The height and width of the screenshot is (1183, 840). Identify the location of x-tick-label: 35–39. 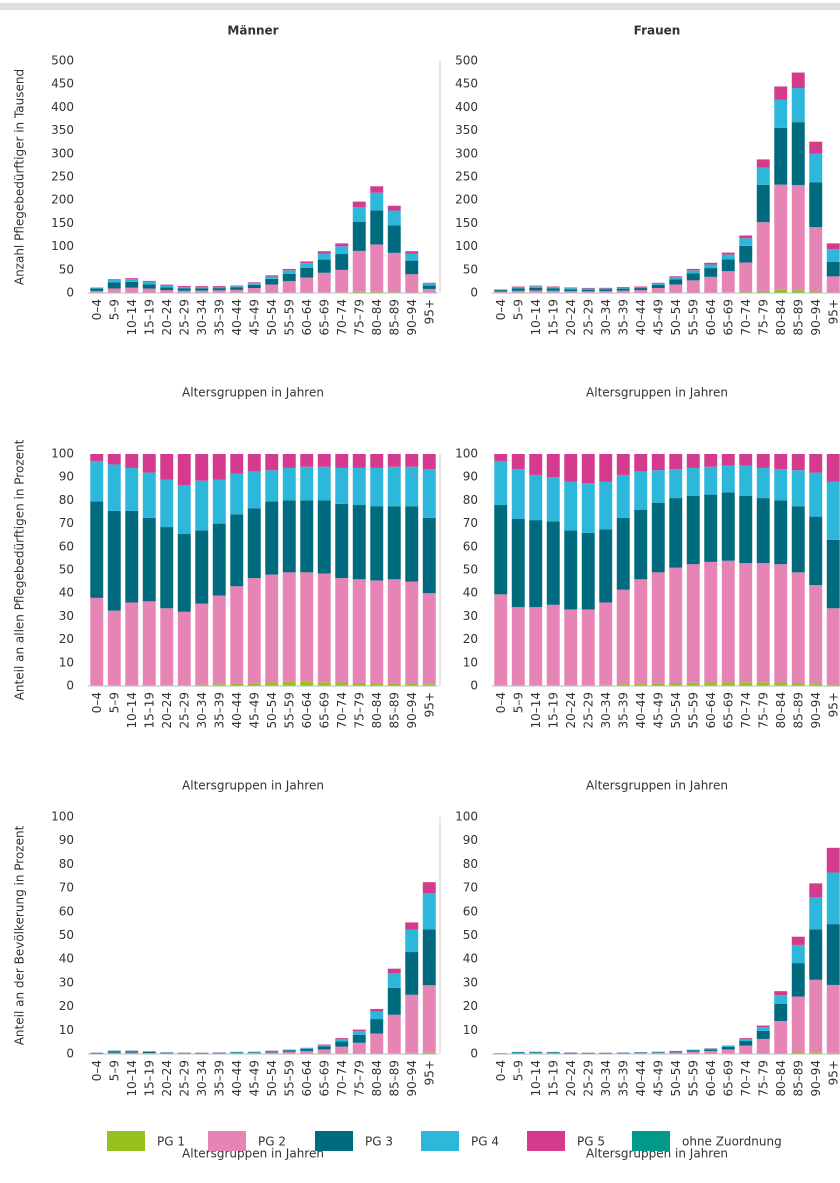
(219, 710).